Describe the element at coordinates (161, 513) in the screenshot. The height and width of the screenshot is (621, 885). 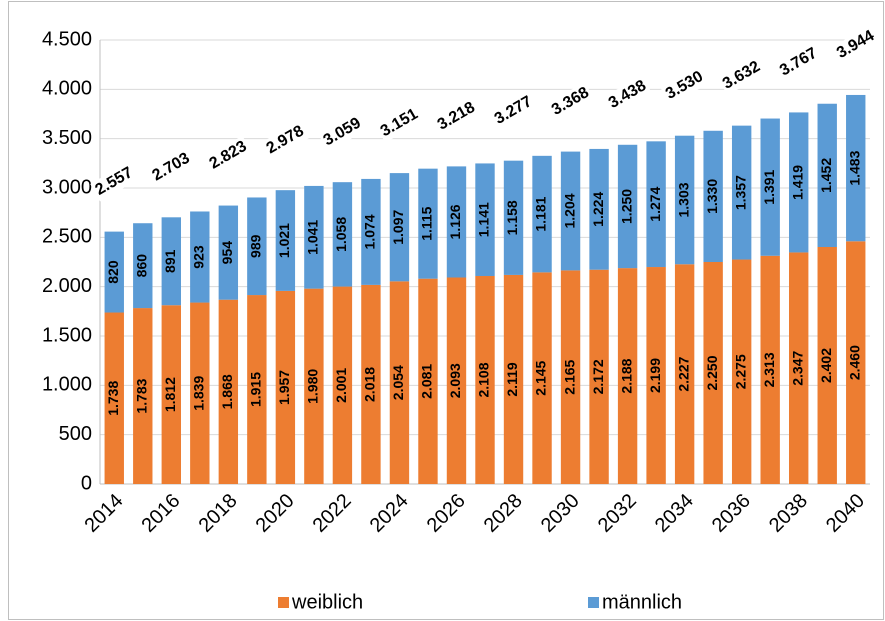
I see `x-tick-label: 2016` at that location.